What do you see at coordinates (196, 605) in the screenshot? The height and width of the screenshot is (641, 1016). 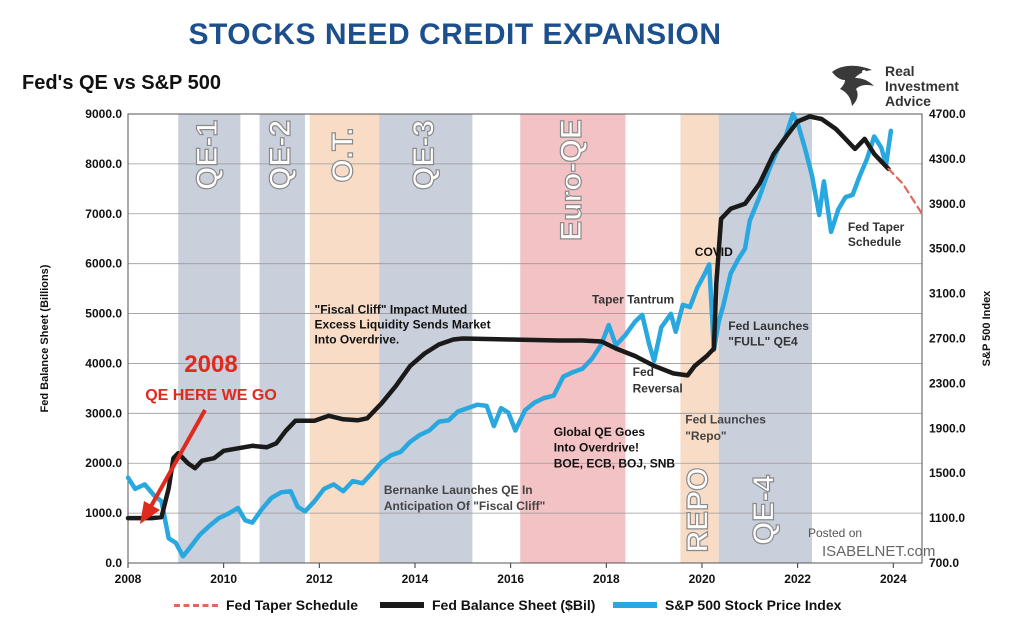 I see `legend-swatch-taper` at bounding box center [196, 605].